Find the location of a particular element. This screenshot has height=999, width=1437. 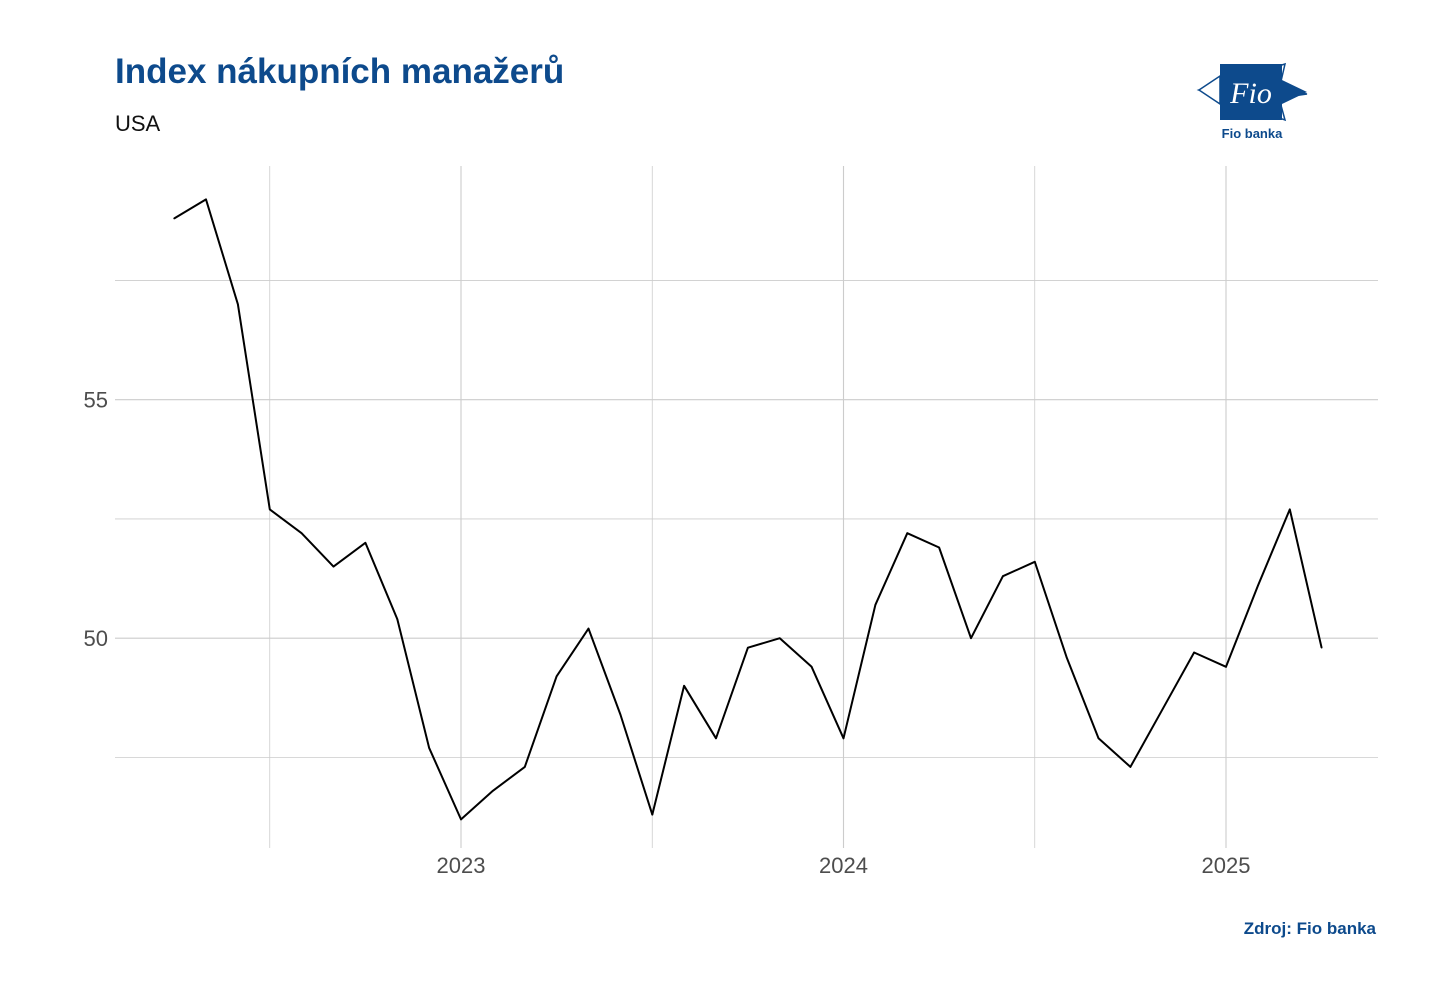

x-tick-label: 2024 is located at coordinates (843, 865).